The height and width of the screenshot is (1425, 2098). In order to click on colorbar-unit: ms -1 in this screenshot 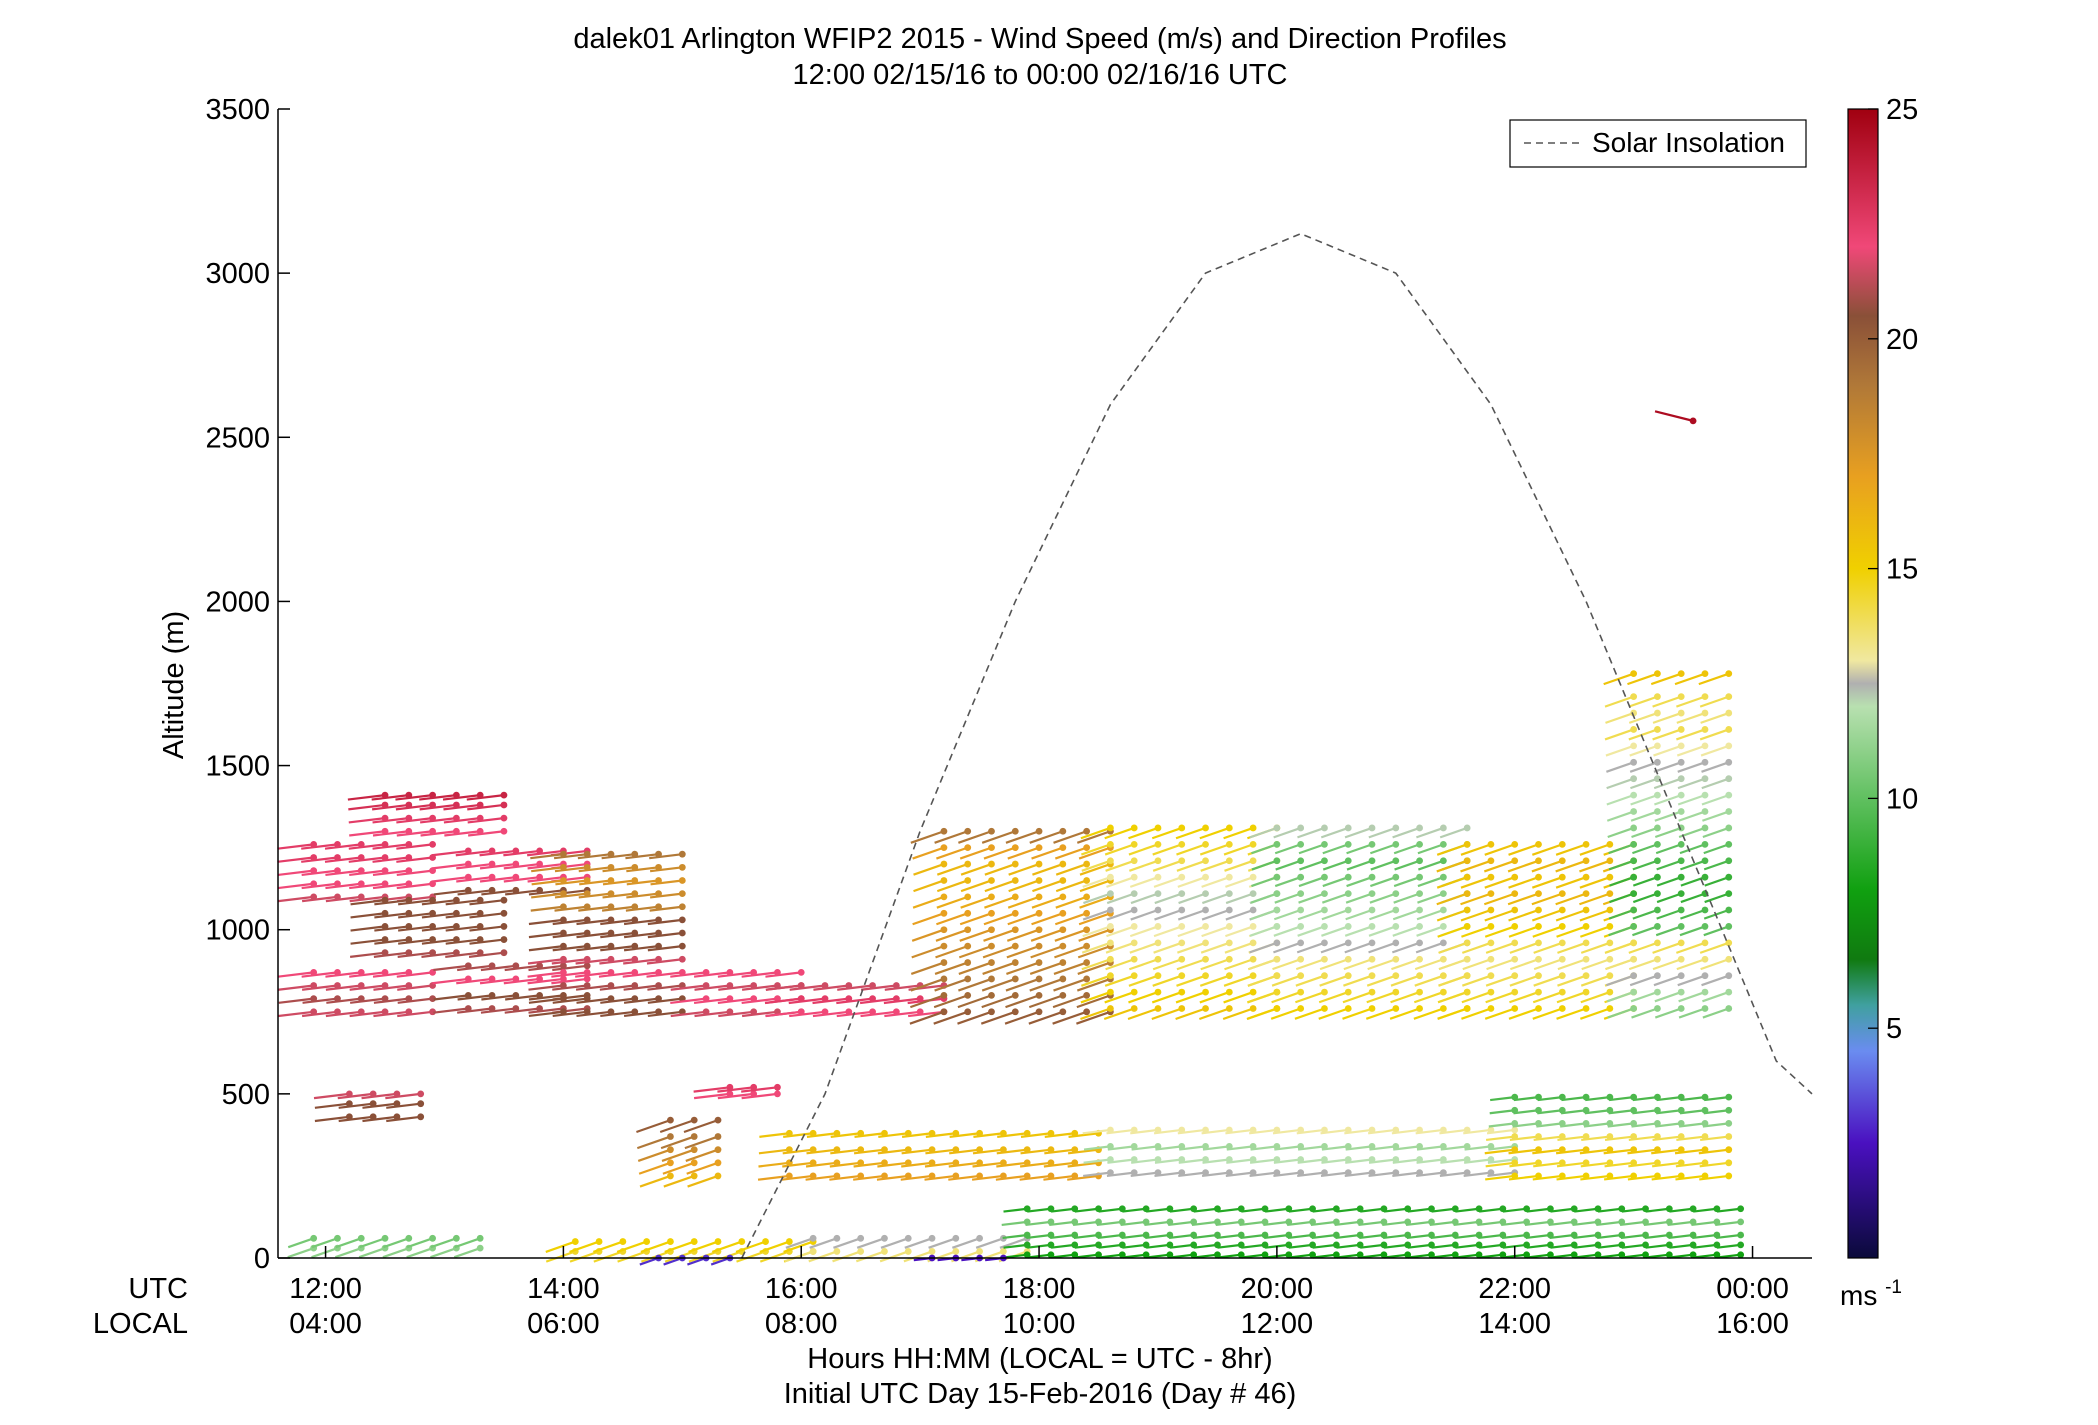, I will do `click(1871, 1294)`.